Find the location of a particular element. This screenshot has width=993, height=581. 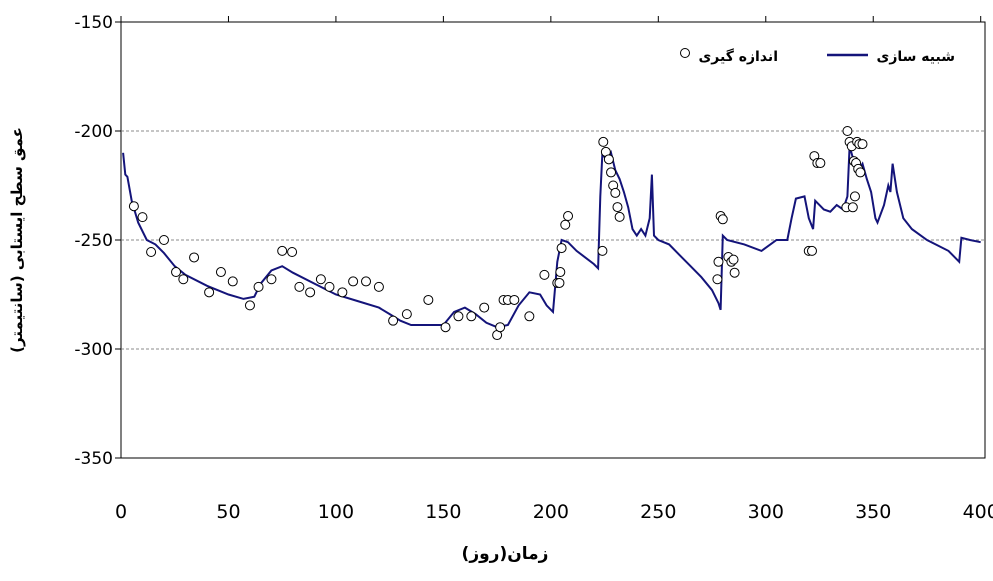

x-tick-label: 200 is located at coordinates (551, 512).